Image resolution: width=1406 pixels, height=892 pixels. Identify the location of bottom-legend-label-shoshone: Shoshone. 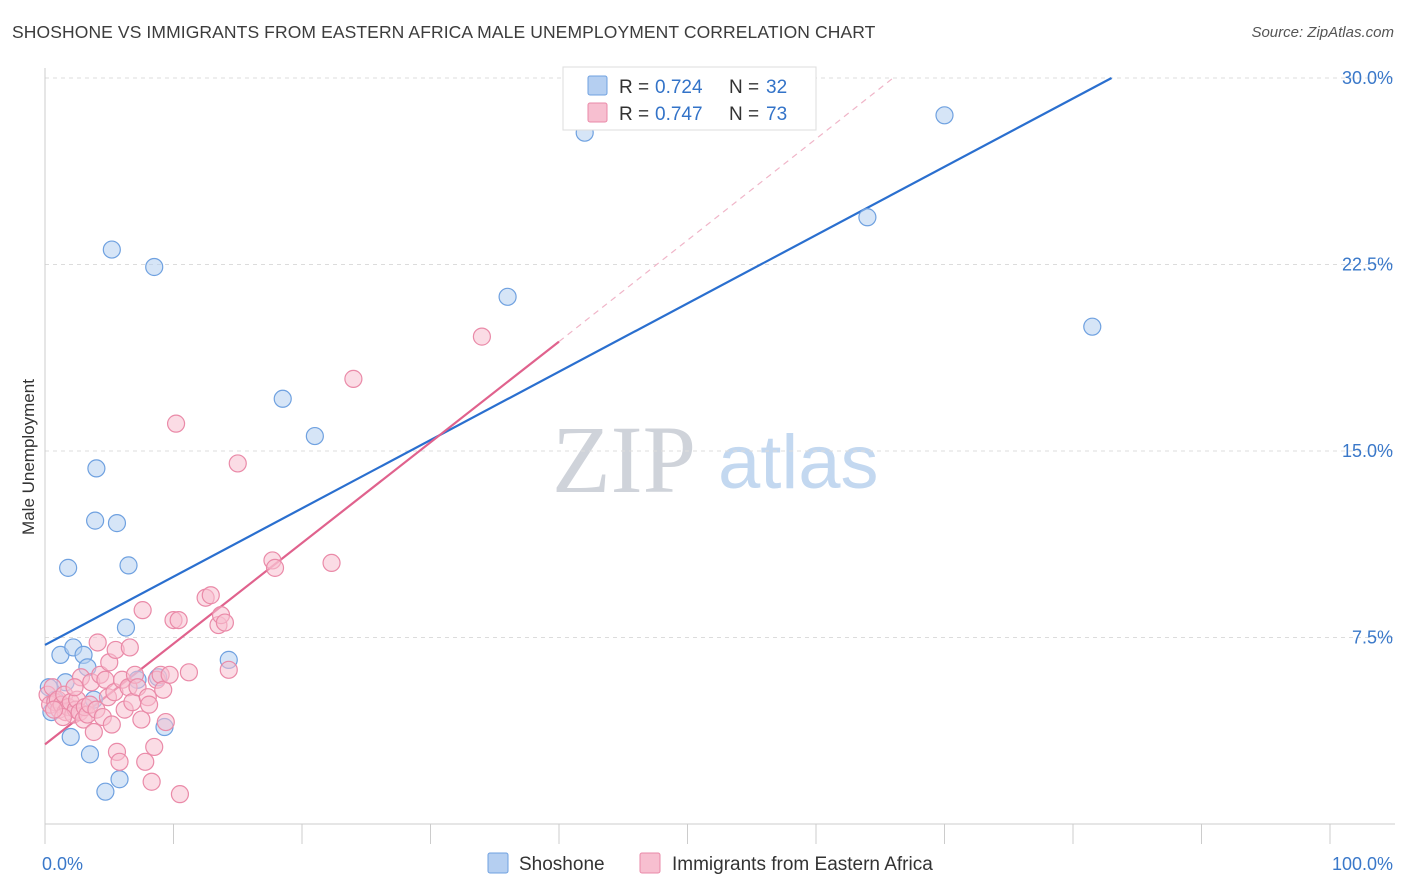
(562, 864).